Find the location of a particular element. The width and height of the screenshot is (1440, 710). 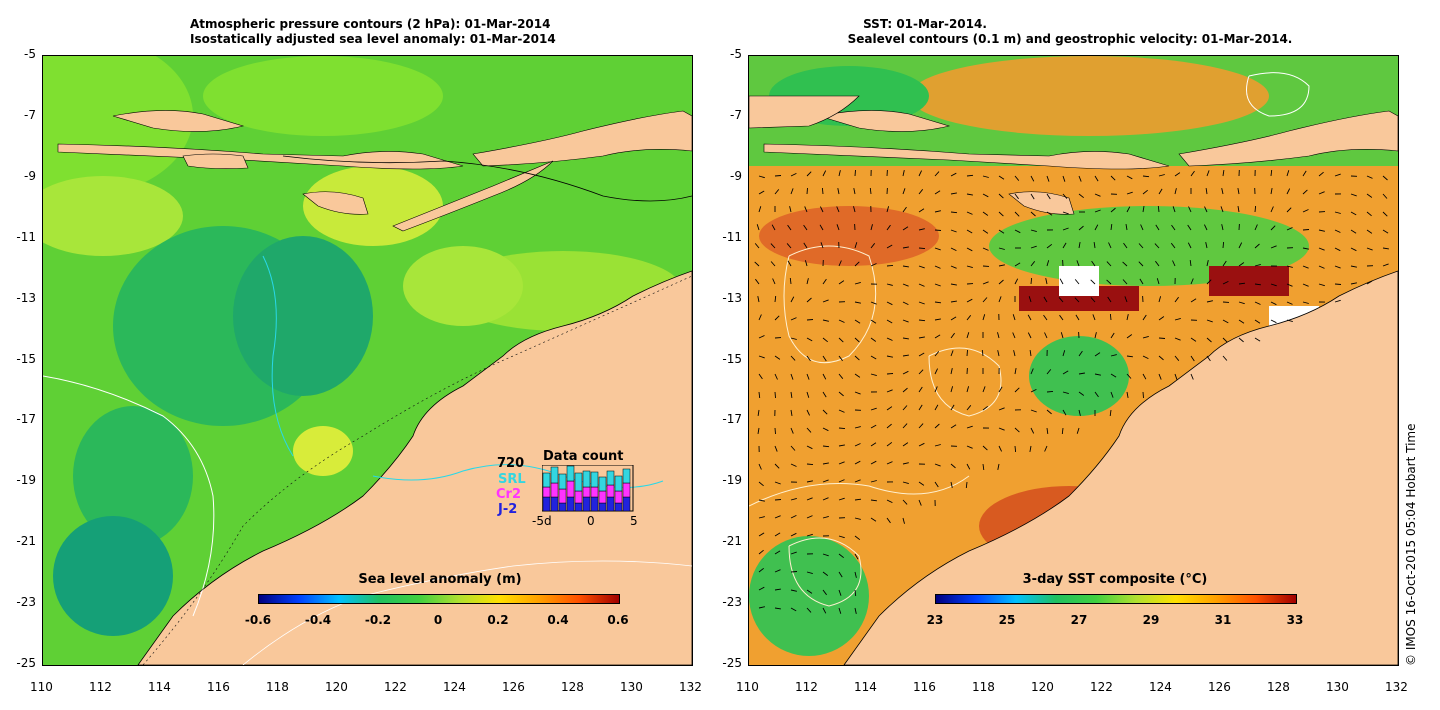

right-x-tick: 130 is located at coordinates (1337, 687).